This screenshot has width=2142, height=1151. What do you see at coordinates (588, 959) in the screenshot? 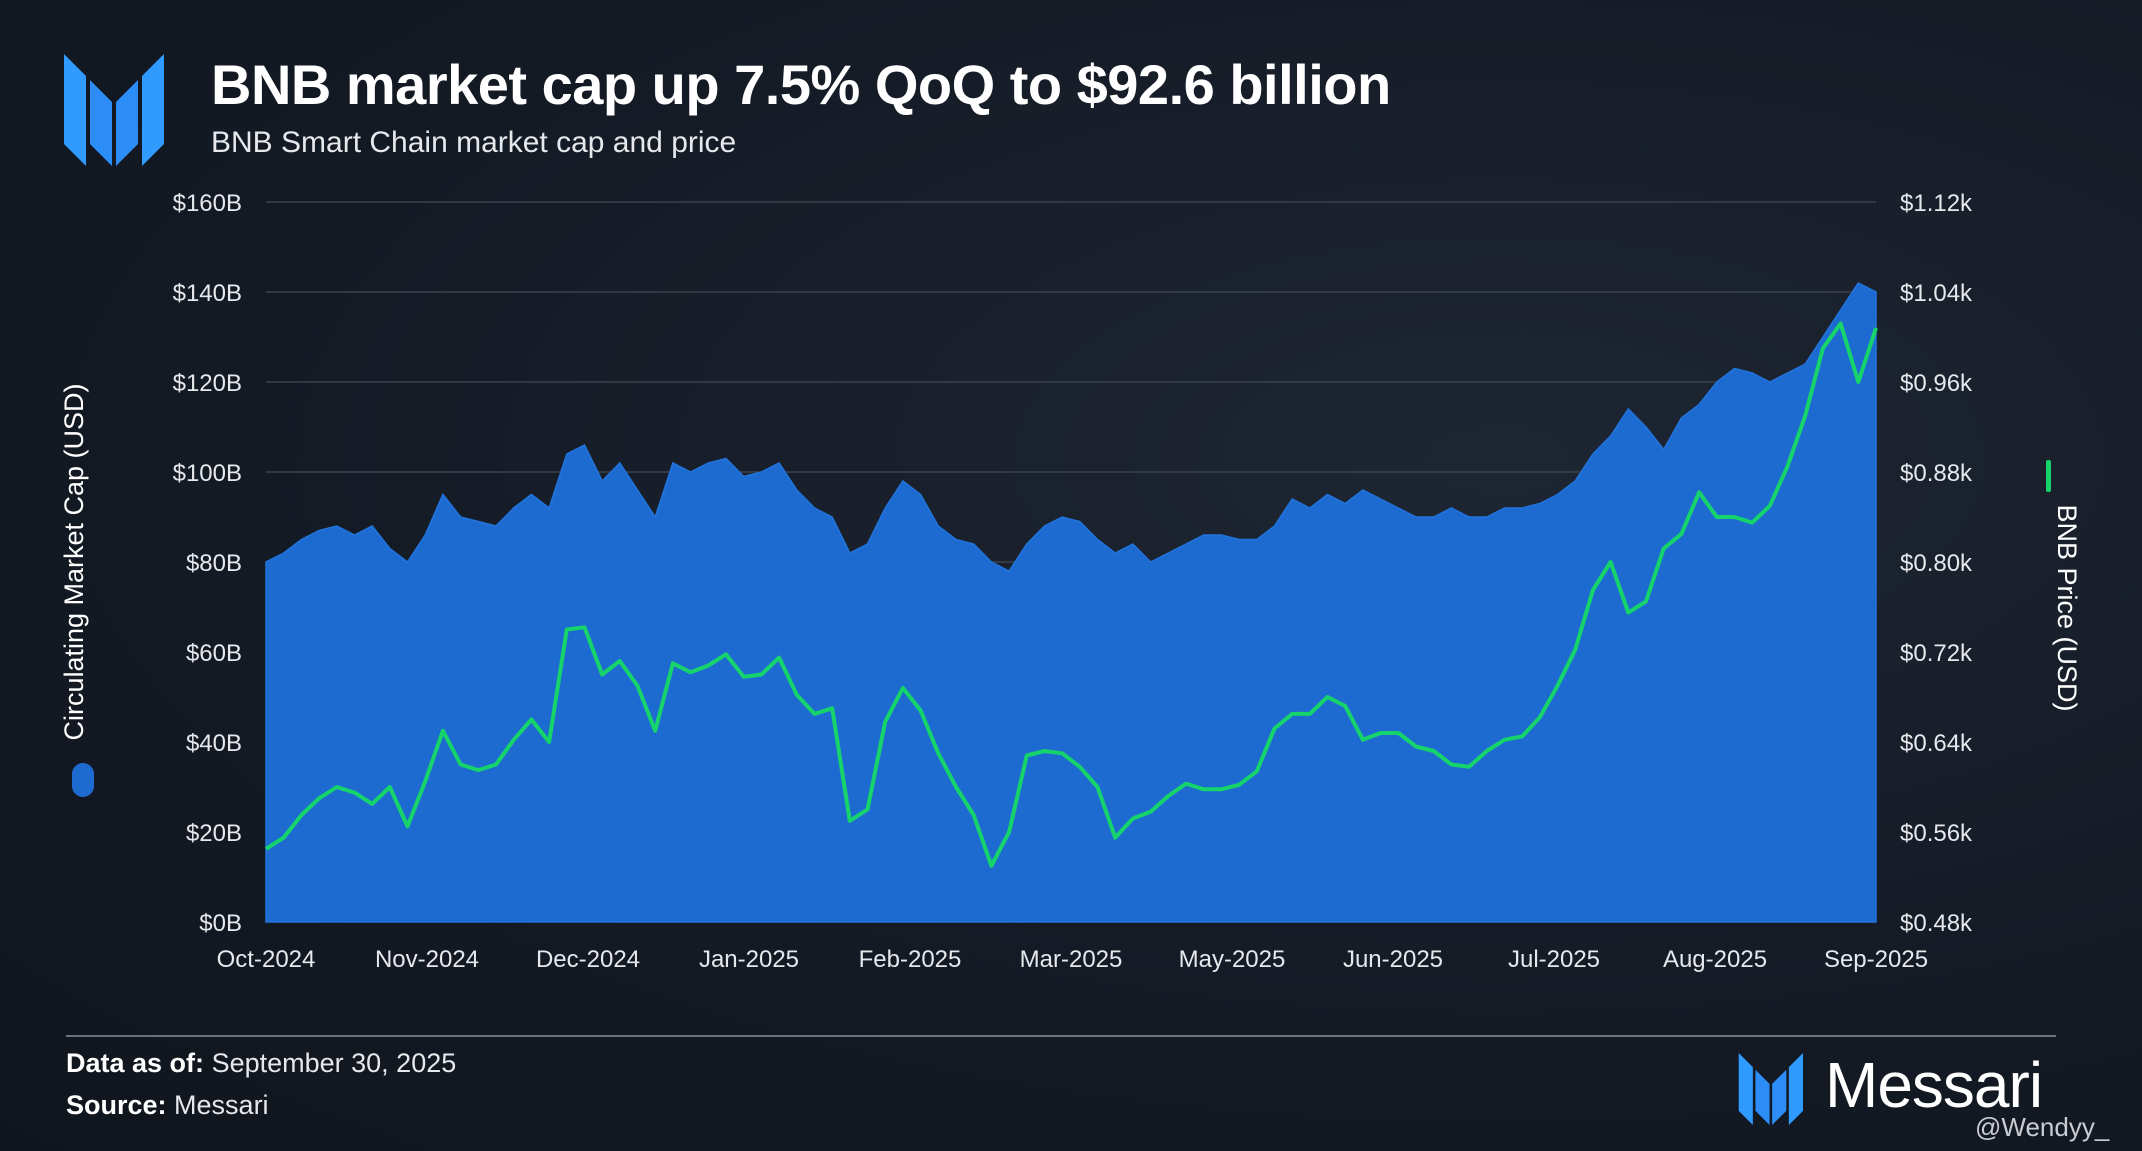
I see `x-tick-label: Dec-2024` at bounding box center [588, 959].